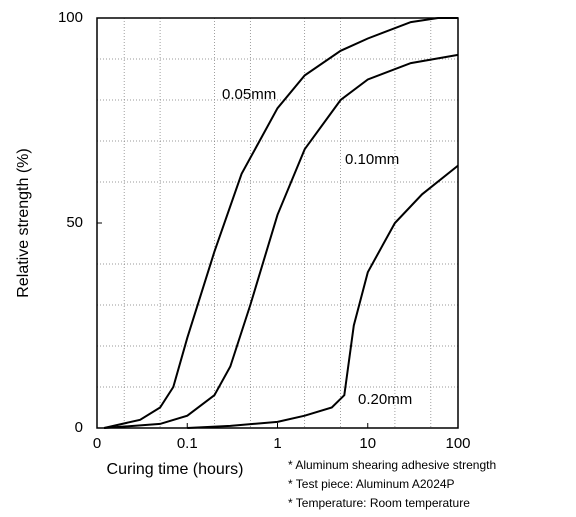  I want to click on x-tick-label: 1, so click(277, 443).